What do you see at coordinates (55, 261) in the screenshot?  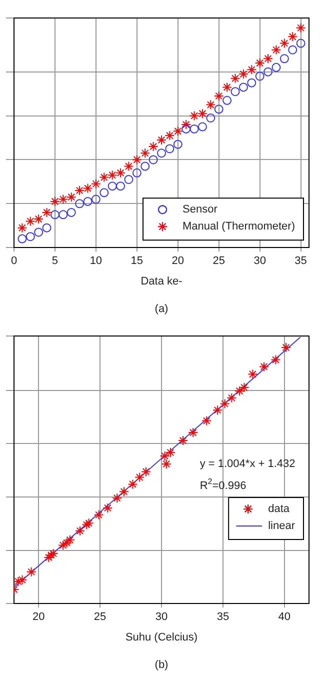 I see `x-tick-label: 5` at bounding box center [55, 261].